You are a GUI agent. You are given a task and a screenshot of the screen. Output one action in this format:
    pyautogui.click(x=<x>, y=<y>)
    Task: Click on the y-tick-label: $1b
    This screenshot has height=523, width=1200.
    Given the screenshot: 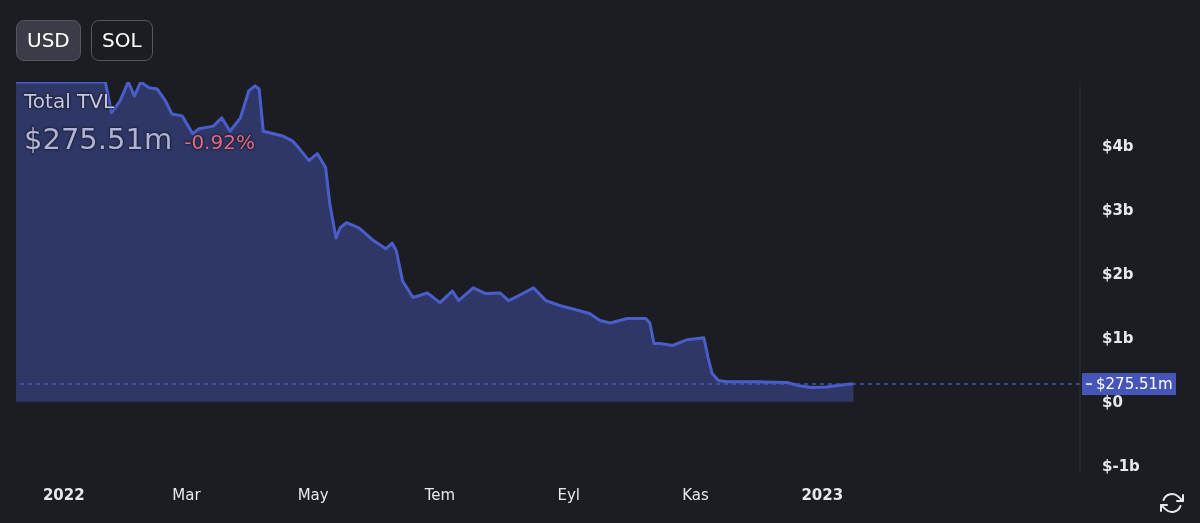 What is the action you would take?
    pyautogui.click(x=1118, y=337)
    